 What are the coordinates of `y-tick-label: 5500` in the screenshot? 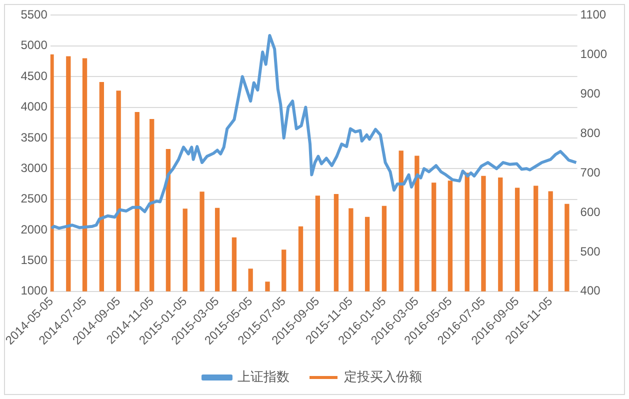 It's located at (34, 15).